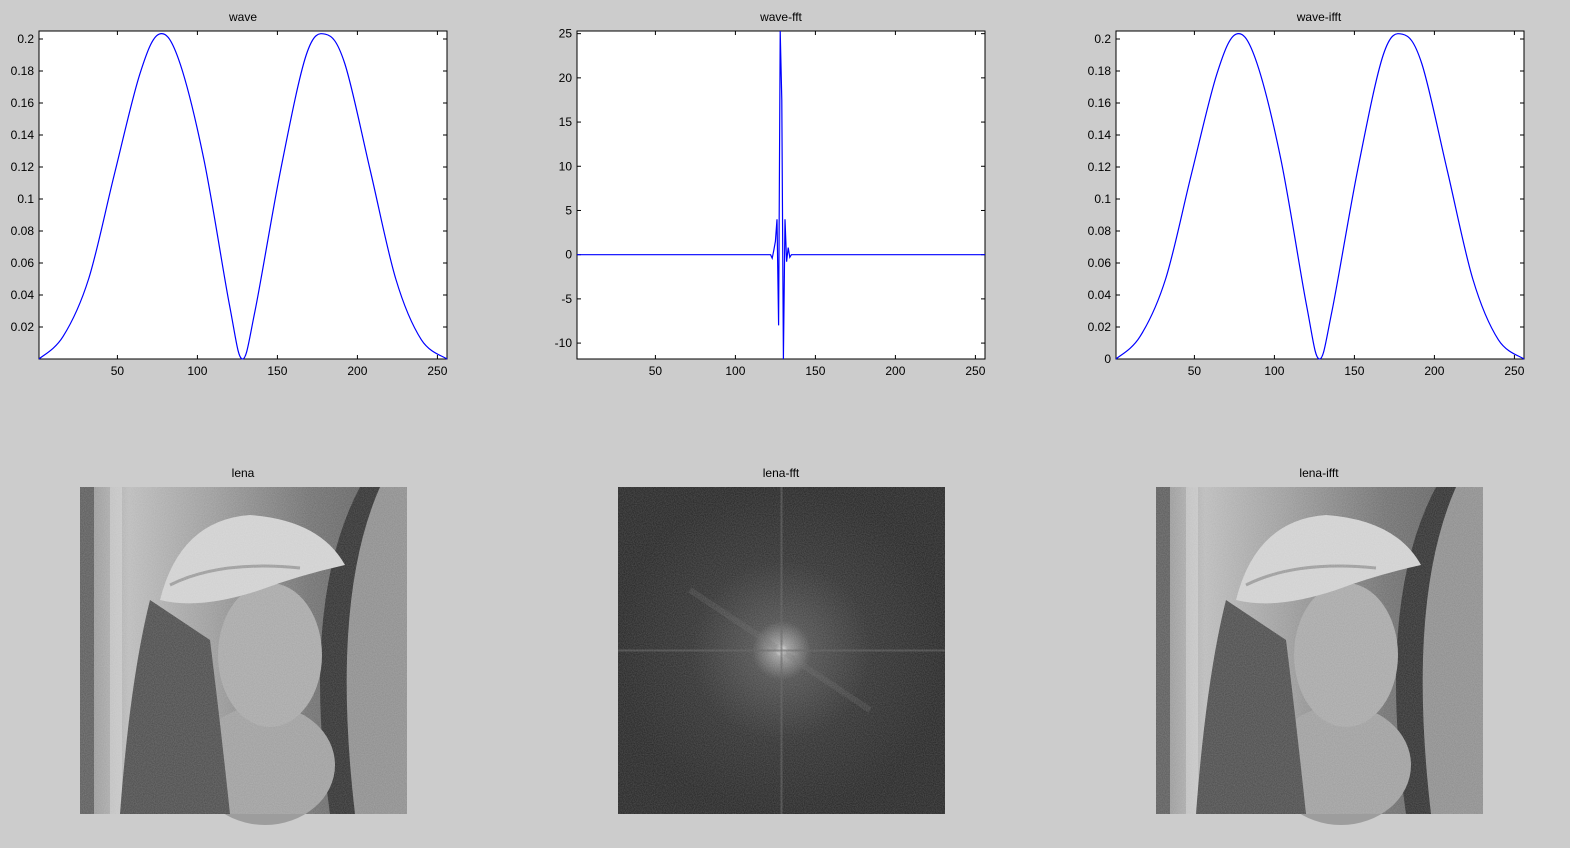  I want to click on wave-ifft-line, so click(1320, 196).